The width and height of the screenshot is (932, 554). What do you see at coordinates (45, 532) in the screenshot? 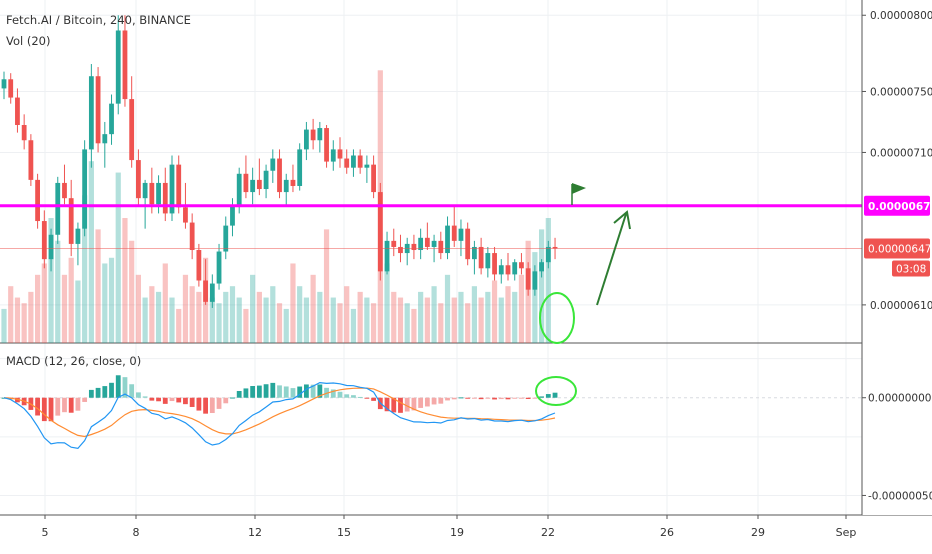
I see `time-axis-label: 5` at bounding box center [45, 532].